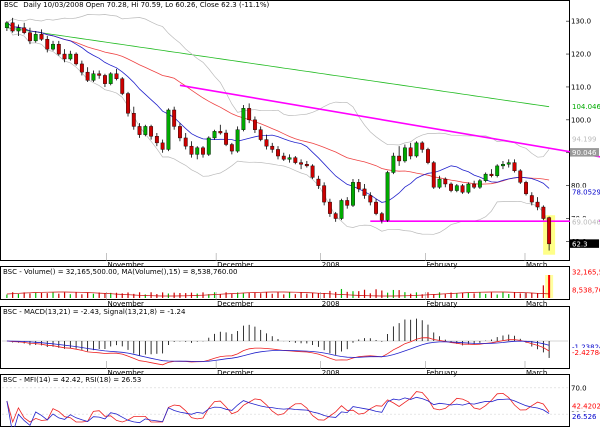 Image resolution: width=600 pixels, height=427 pixels. Describe the element at coordinates (586, 347) in the screenshot. I see `macd-value-tag: -1.23824` at that location.